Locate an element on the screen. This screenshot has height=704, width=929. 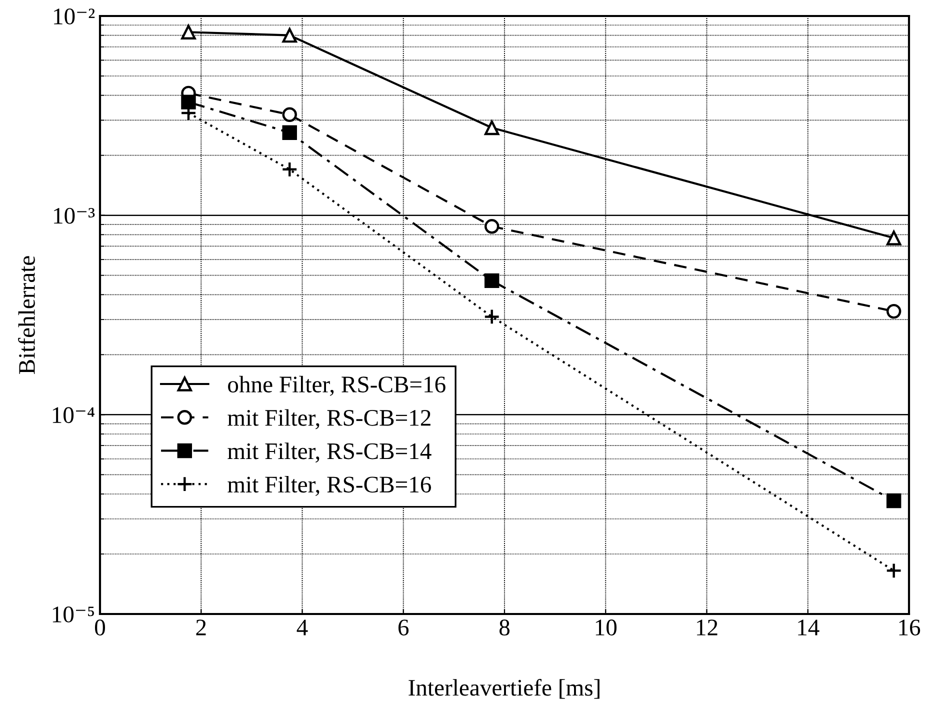
x-tick-label: 14 is located at coordinates (809, 628).